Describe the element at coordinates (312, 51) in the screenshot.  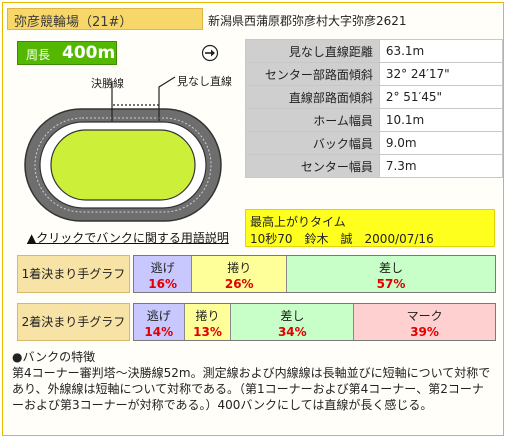
I see `spec-label: 見なし直線距離` at that location.